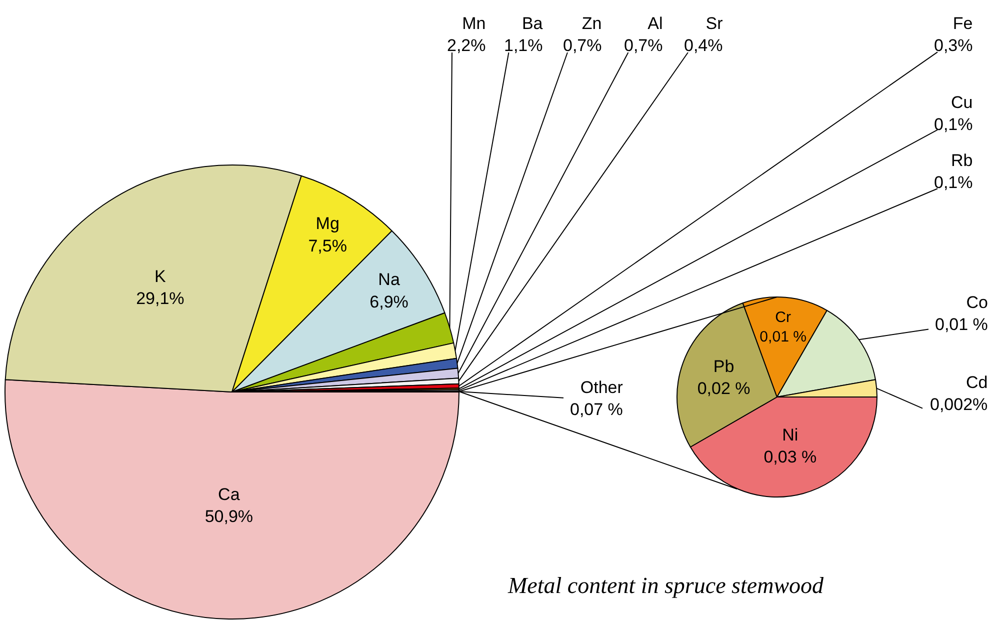  What do you see at coordinates (703, 46) in the screenshot?
I see `data-label: 0,4%` at bounding box center [703, 46].